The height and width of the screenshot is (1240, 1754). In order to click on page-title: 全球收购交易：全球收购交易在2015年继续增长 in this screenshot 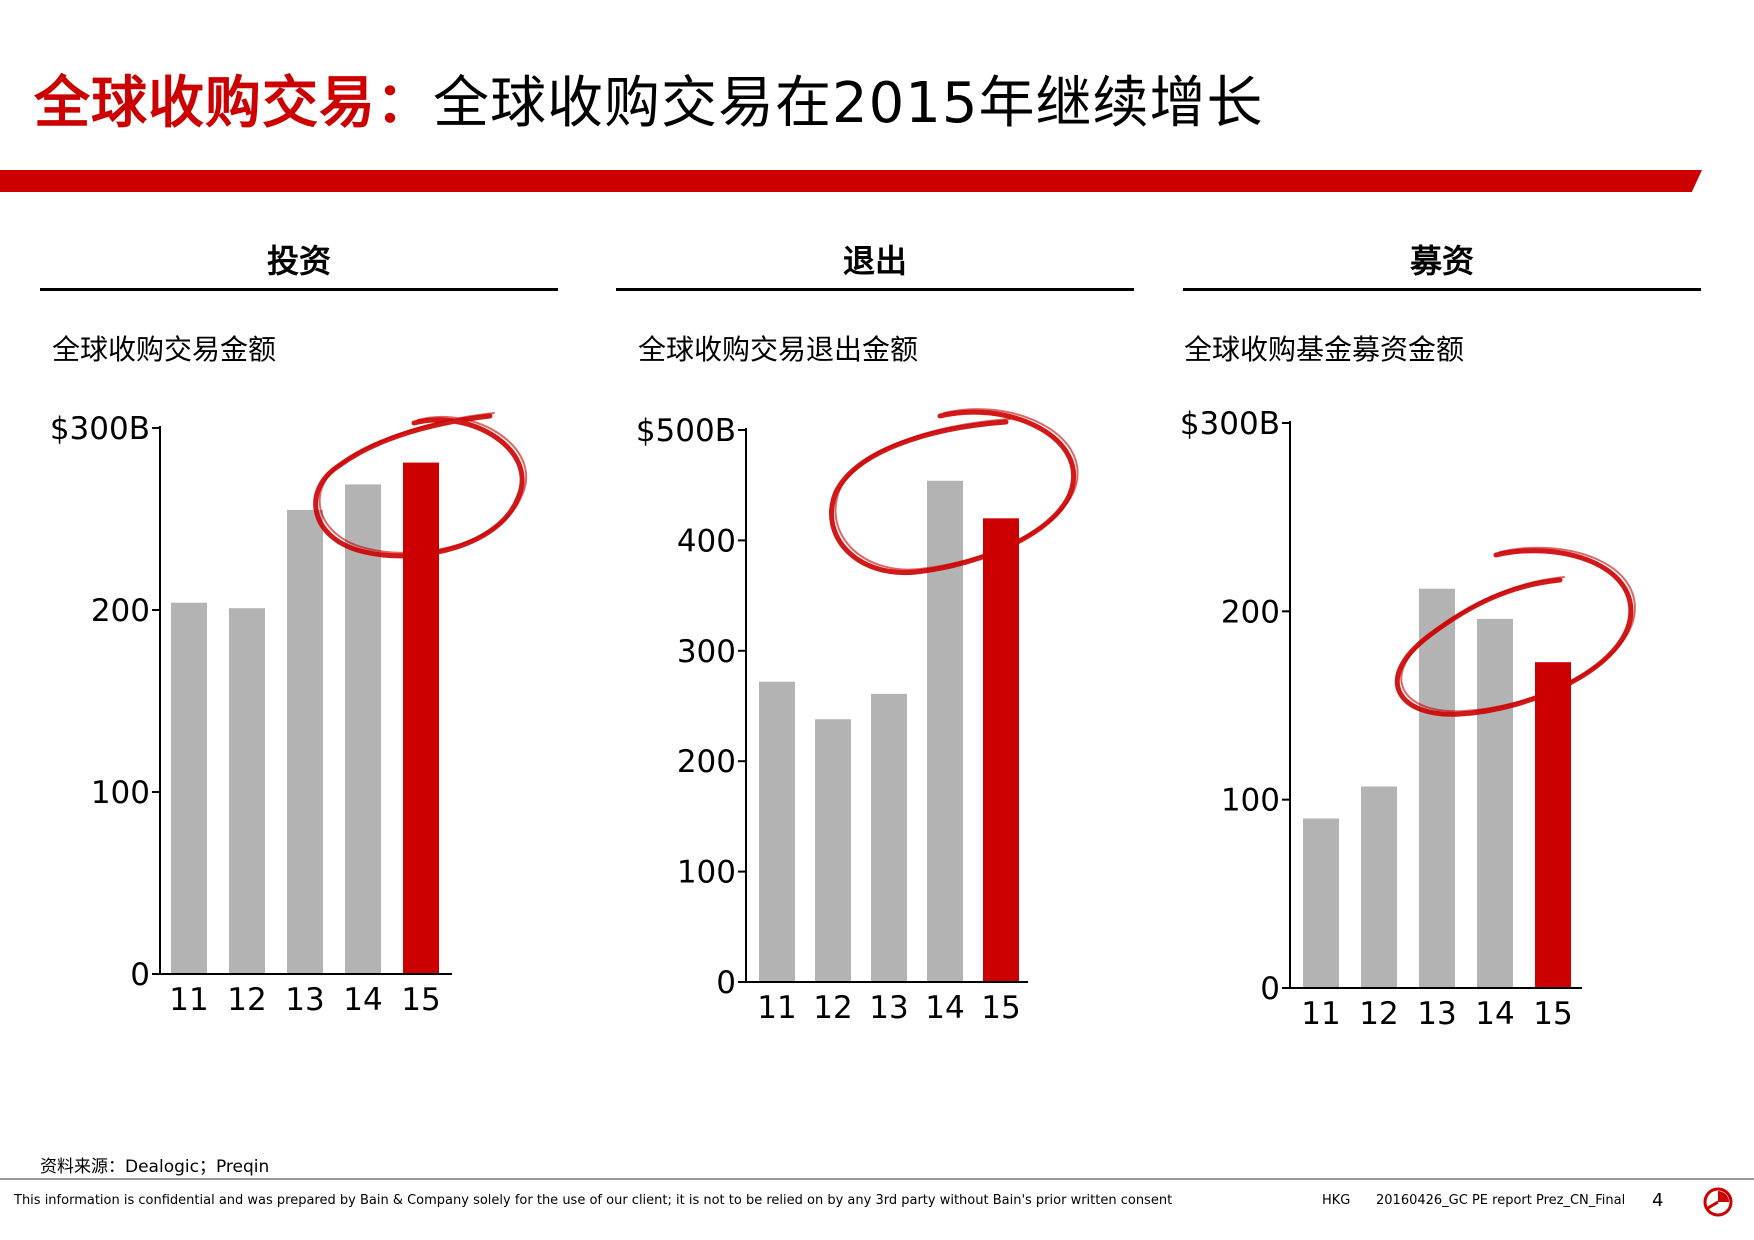, I will do `click(649, 98)`.